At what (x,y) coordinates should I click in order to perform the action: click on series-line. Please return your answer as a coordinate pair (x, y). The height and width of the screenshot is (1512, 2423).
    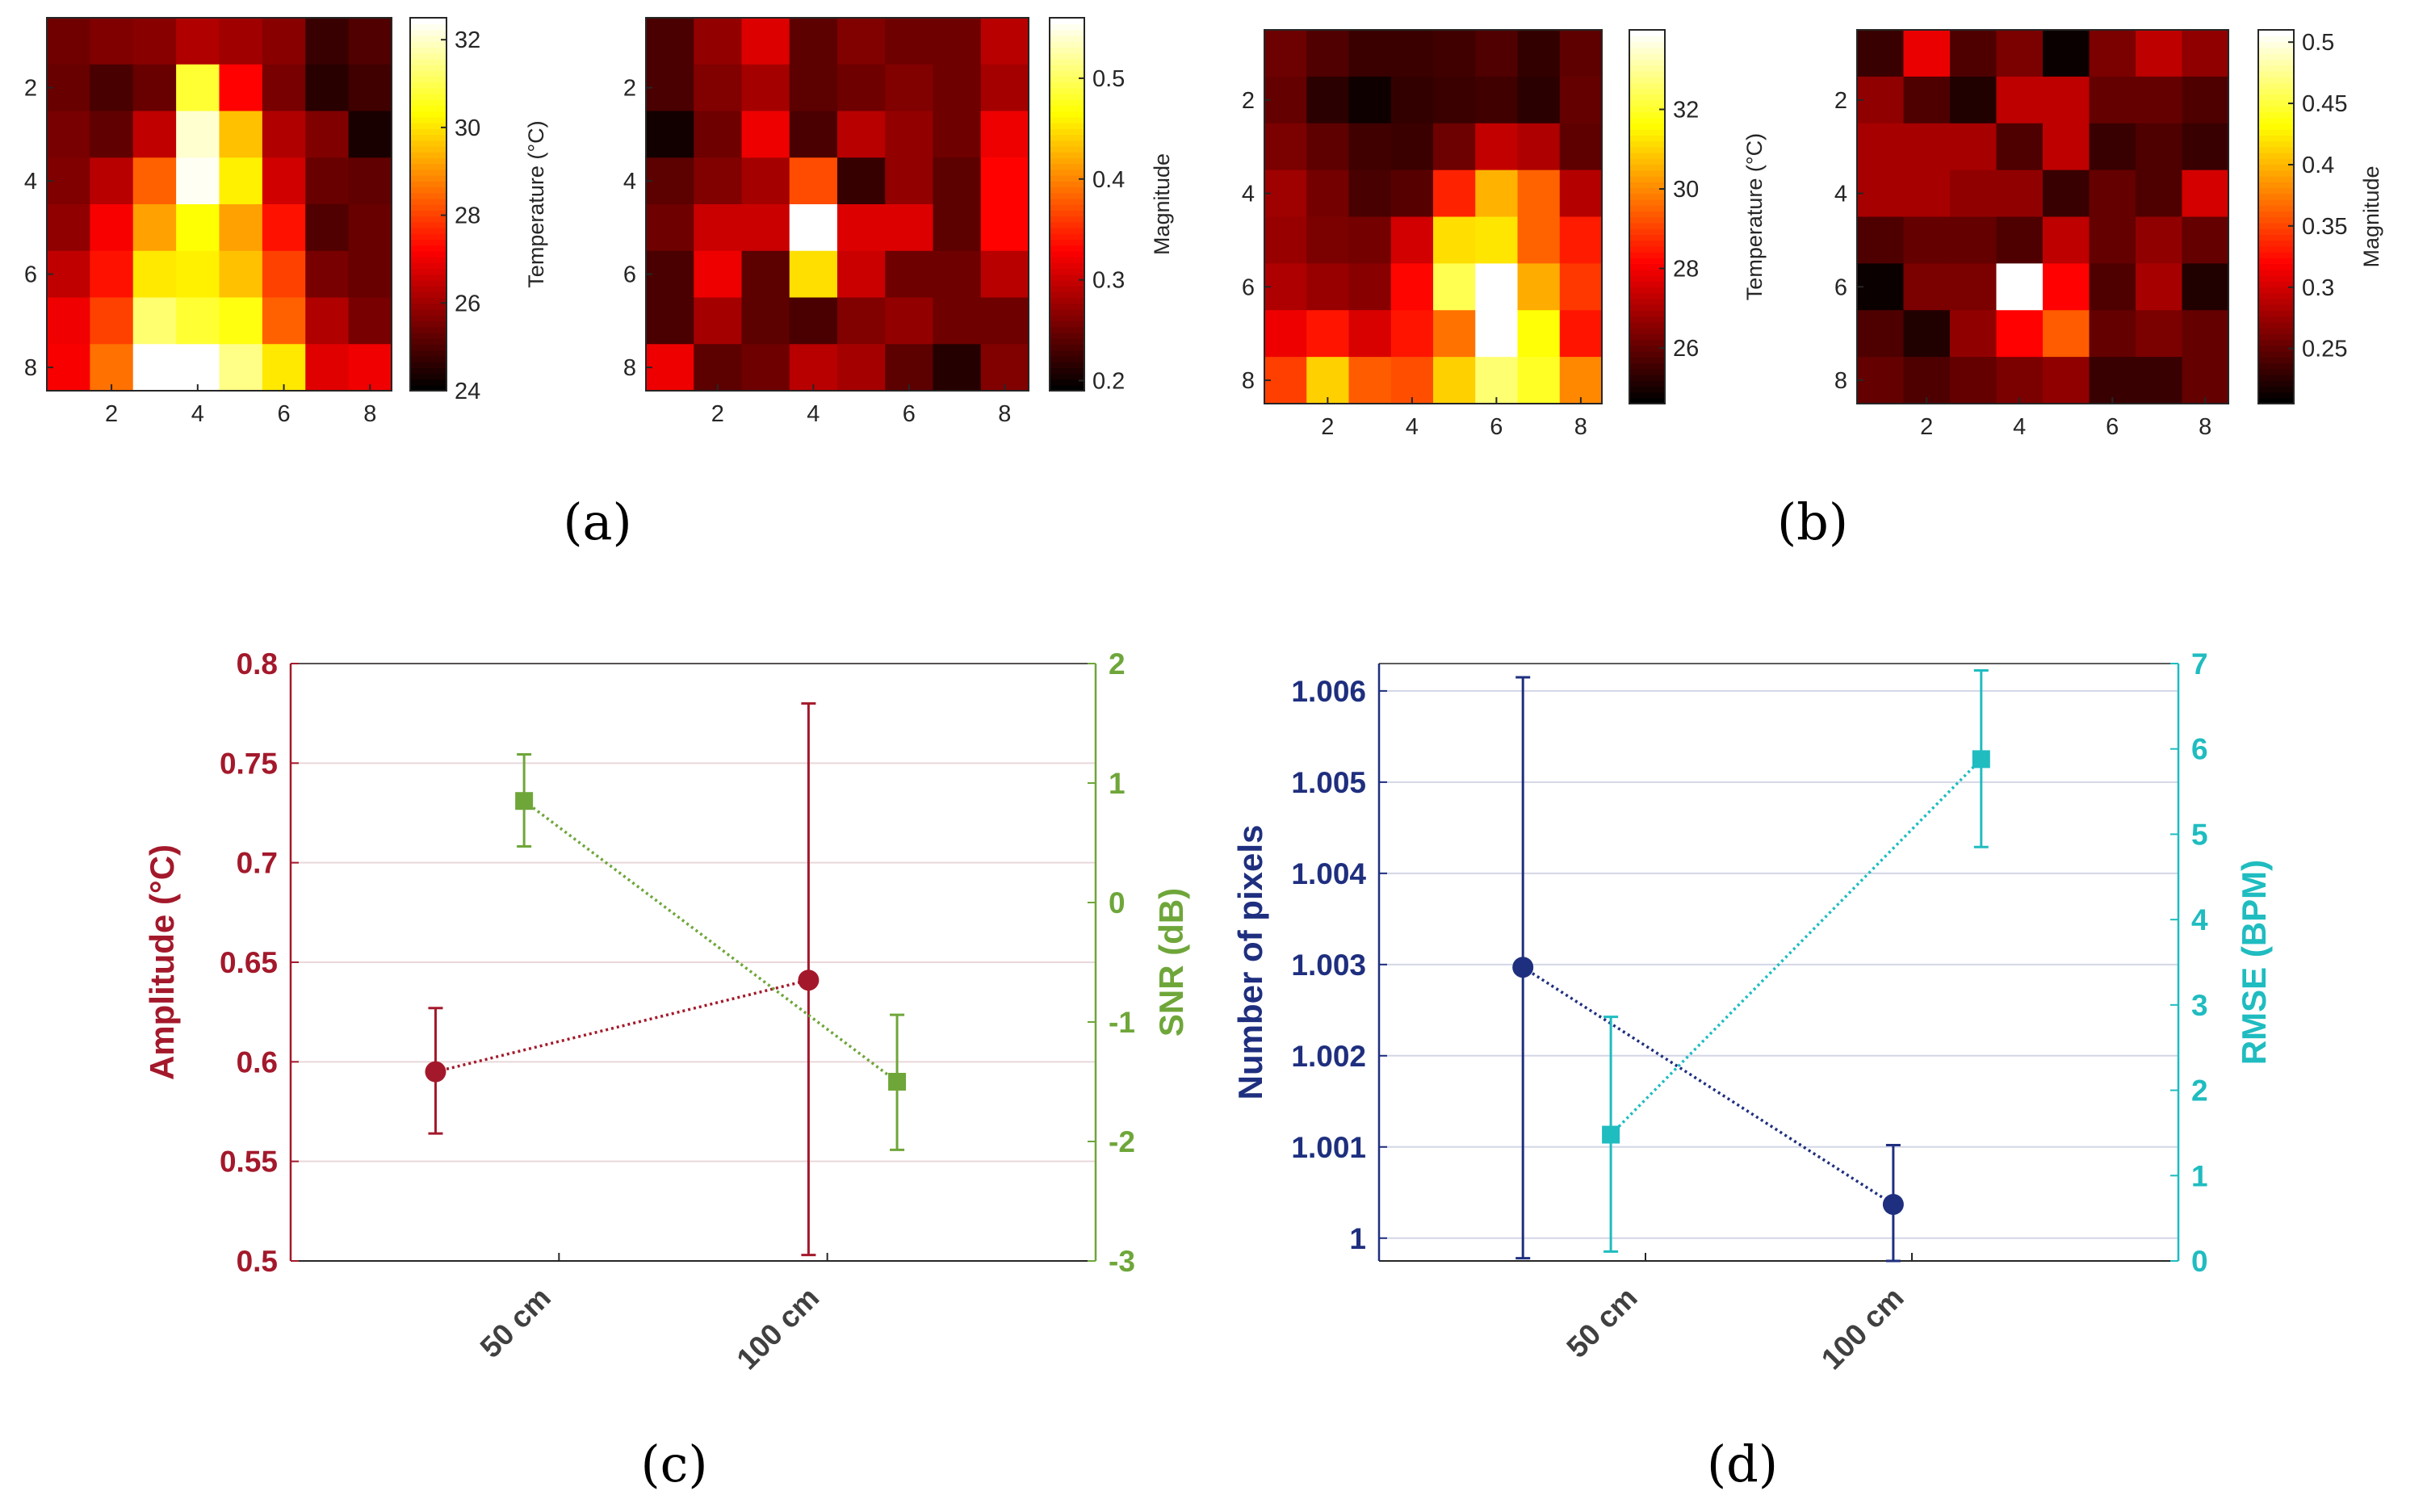
    Looking at the image, I should click on (1708, 1085).